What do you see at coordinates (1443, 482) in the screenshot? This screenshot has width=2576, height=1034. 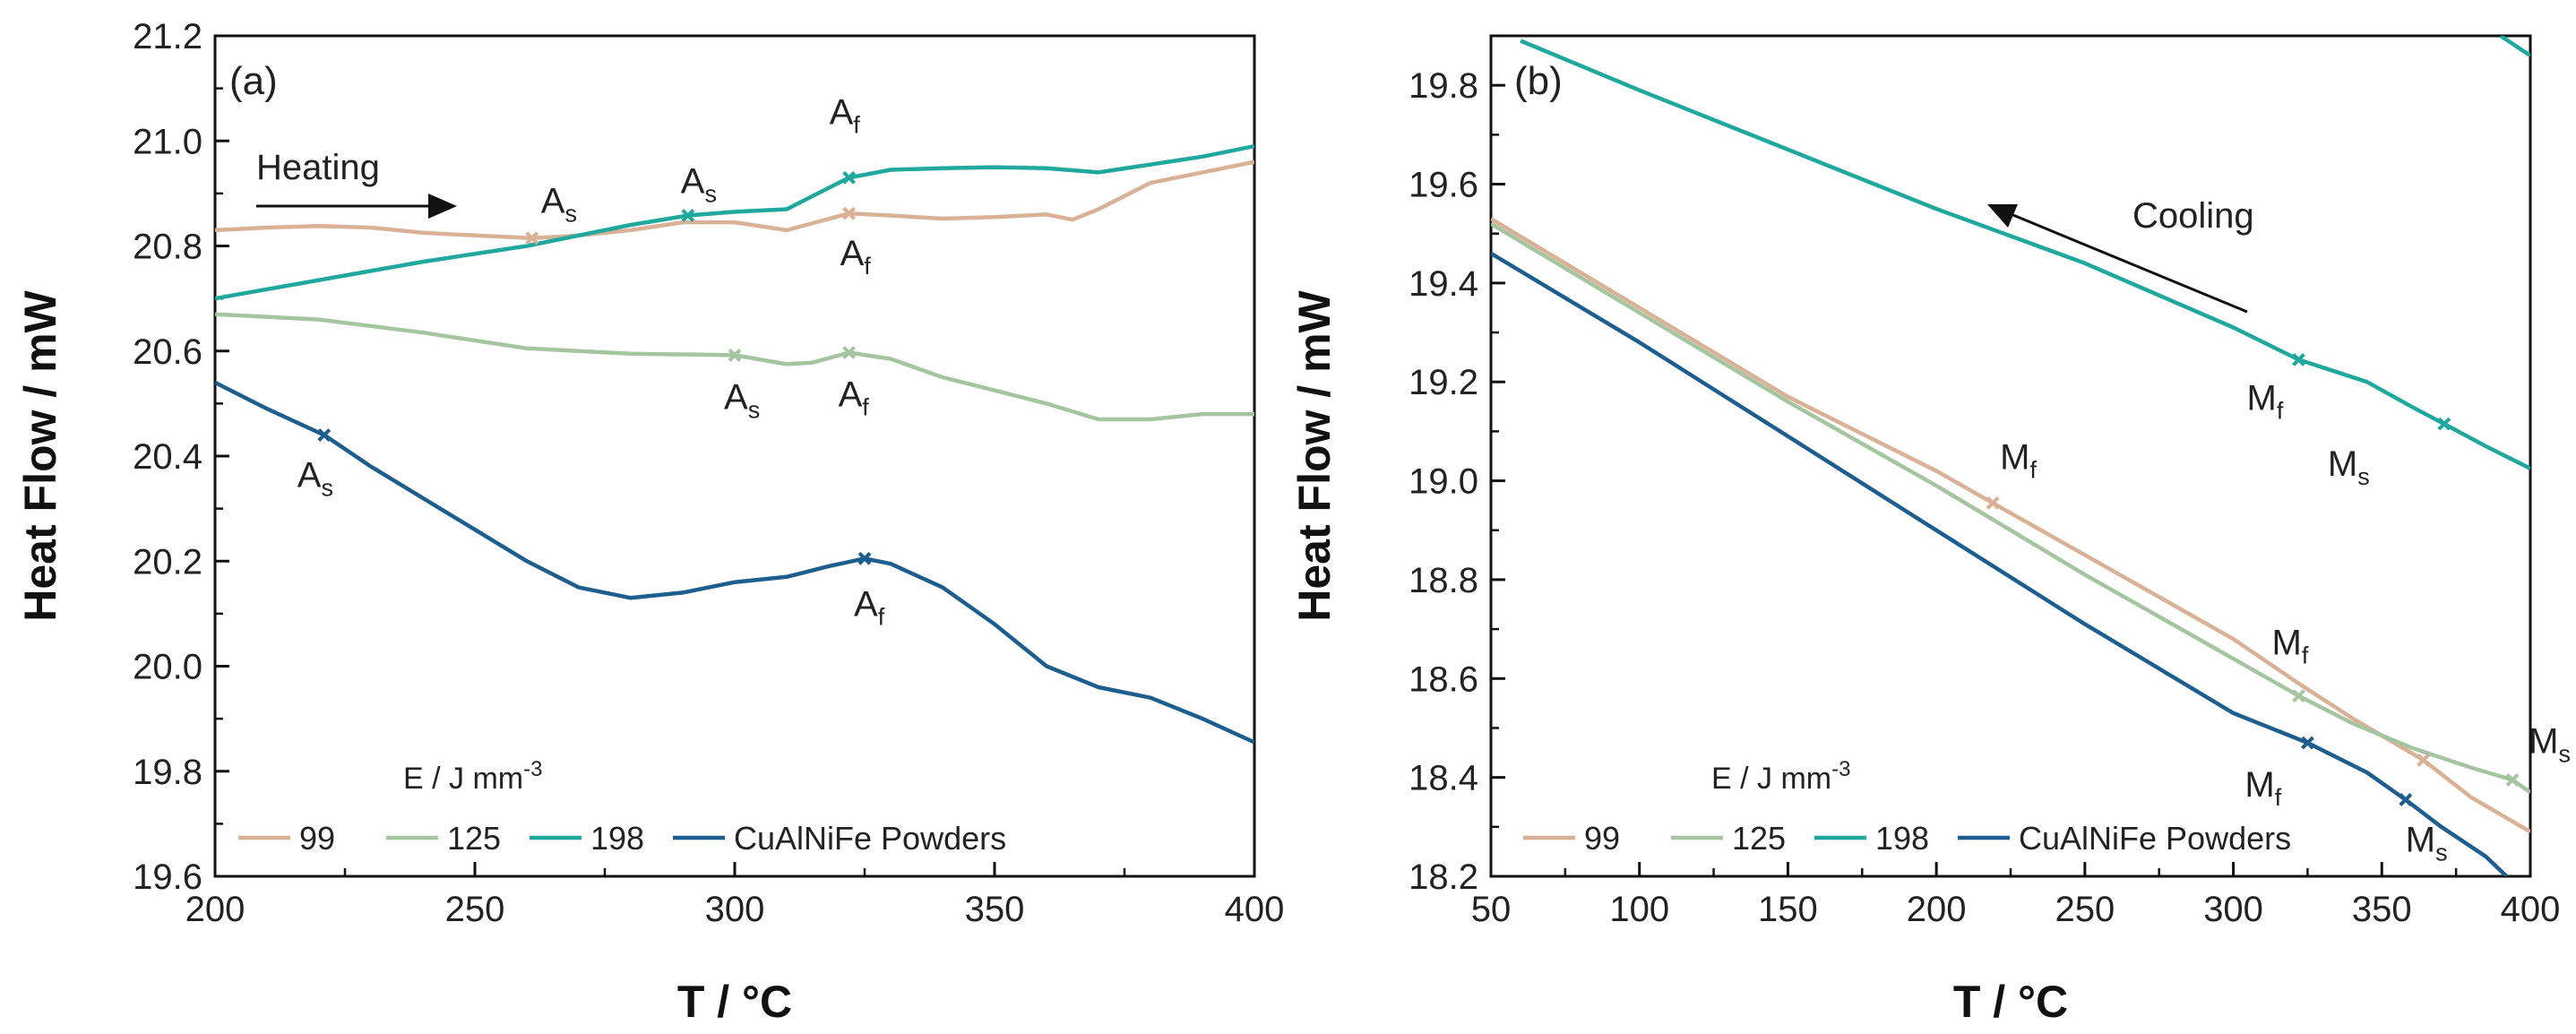 I see `y-tick-label: 19.0` at bounding box center [1443, 482].